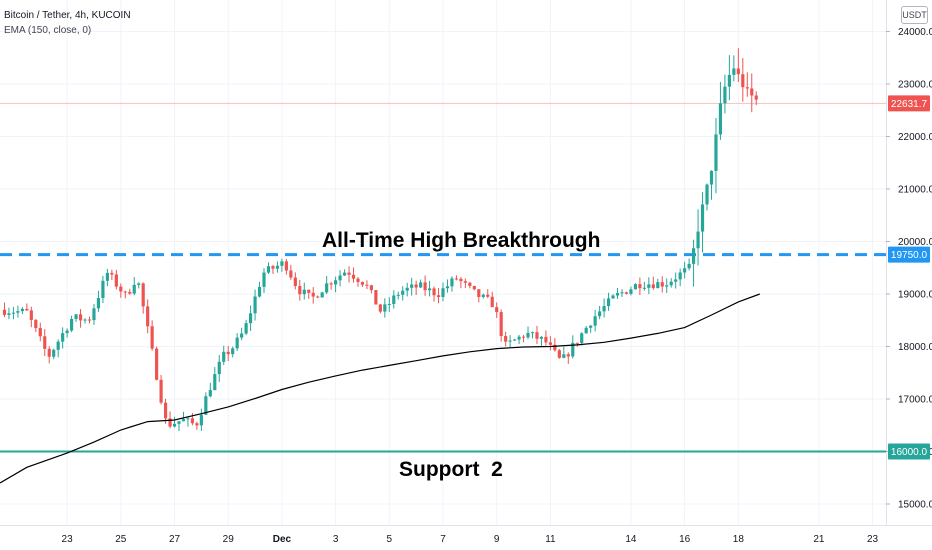 The width and height of the screenshot is (932, 550). I want to click on symbol-title: Bitcoin / Tether, 4h, KUCOIN, so click(67, 15).